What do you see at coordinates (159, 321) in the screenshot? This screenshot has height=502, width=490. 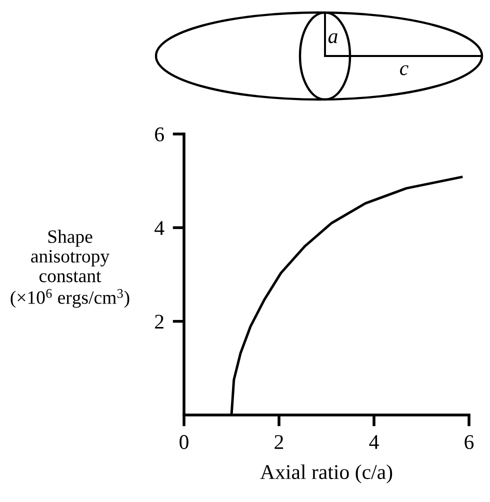 I see `y-tick-label: 2` at bounding box center [159, 321].